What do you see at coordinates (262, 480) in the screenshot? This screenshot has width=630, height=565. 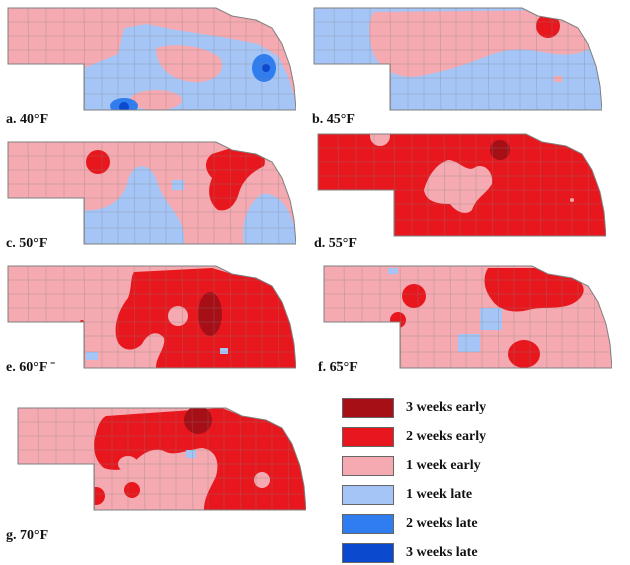 I see `region-1-week-early-g2` at bounding box center [262, 480].